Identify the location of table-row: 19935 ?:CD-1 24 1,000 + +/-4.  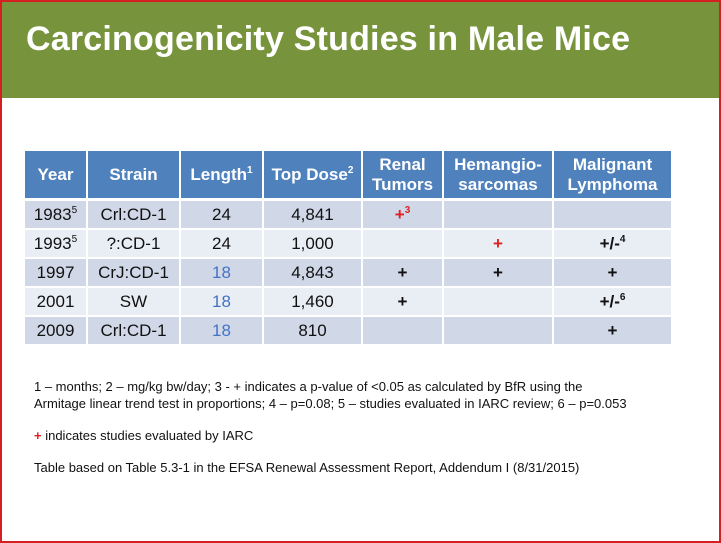
(348, 244).